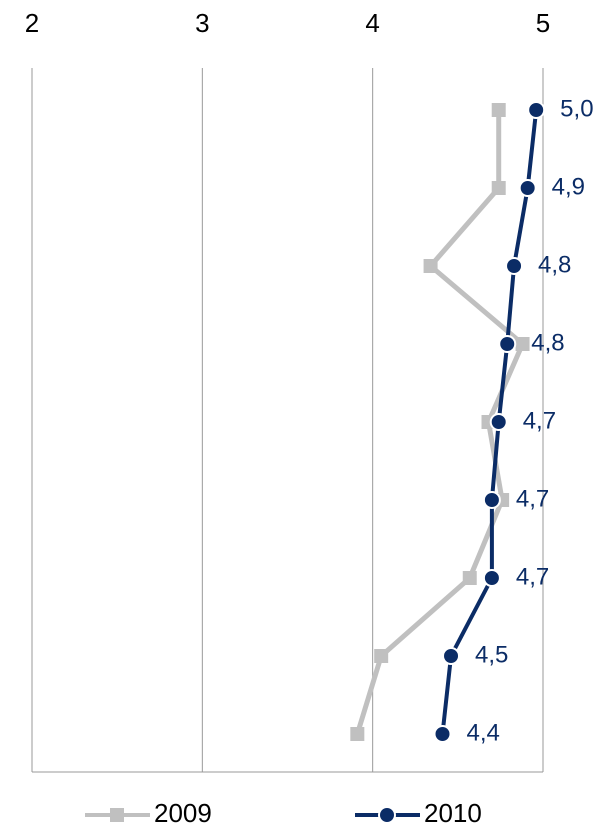  What do you see at coordinates (32, 23) in the screenshot?
I see `x-tick-label: 2` at bounding box center [32, 23].